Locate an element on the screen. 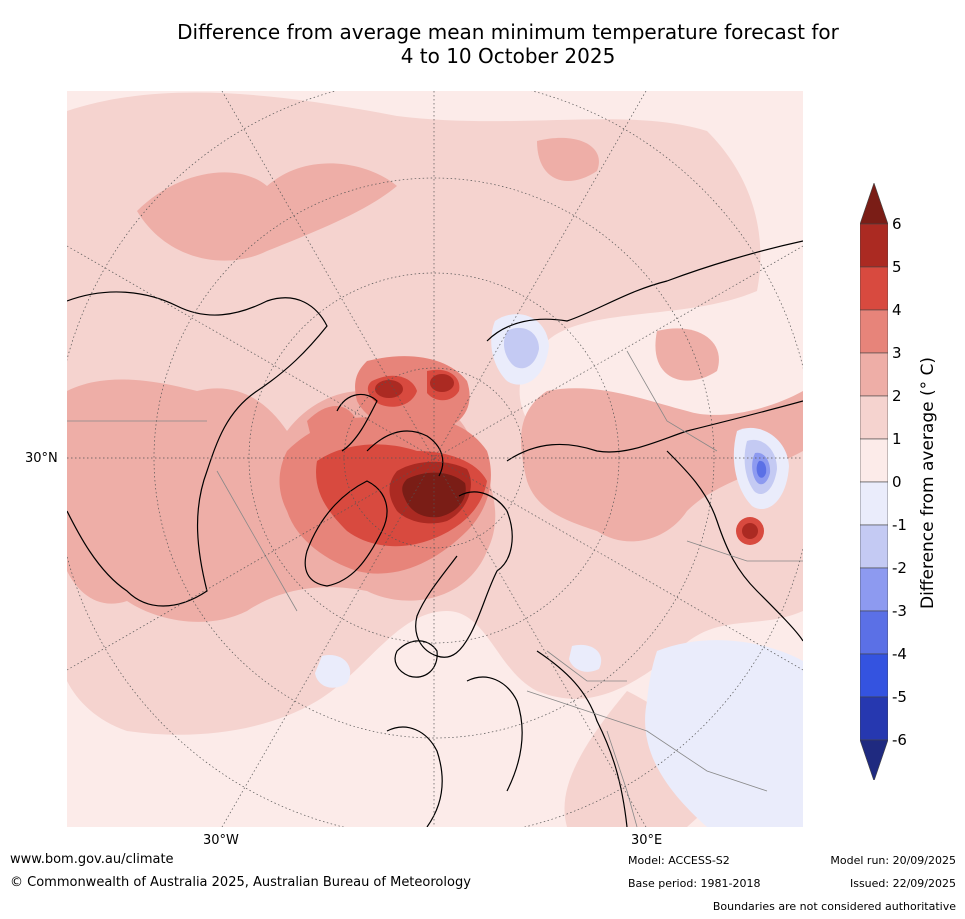 The height and width of the screenshot is (919, 965). colorbar-tick-label: 5 is located at coordinates (897, 267).